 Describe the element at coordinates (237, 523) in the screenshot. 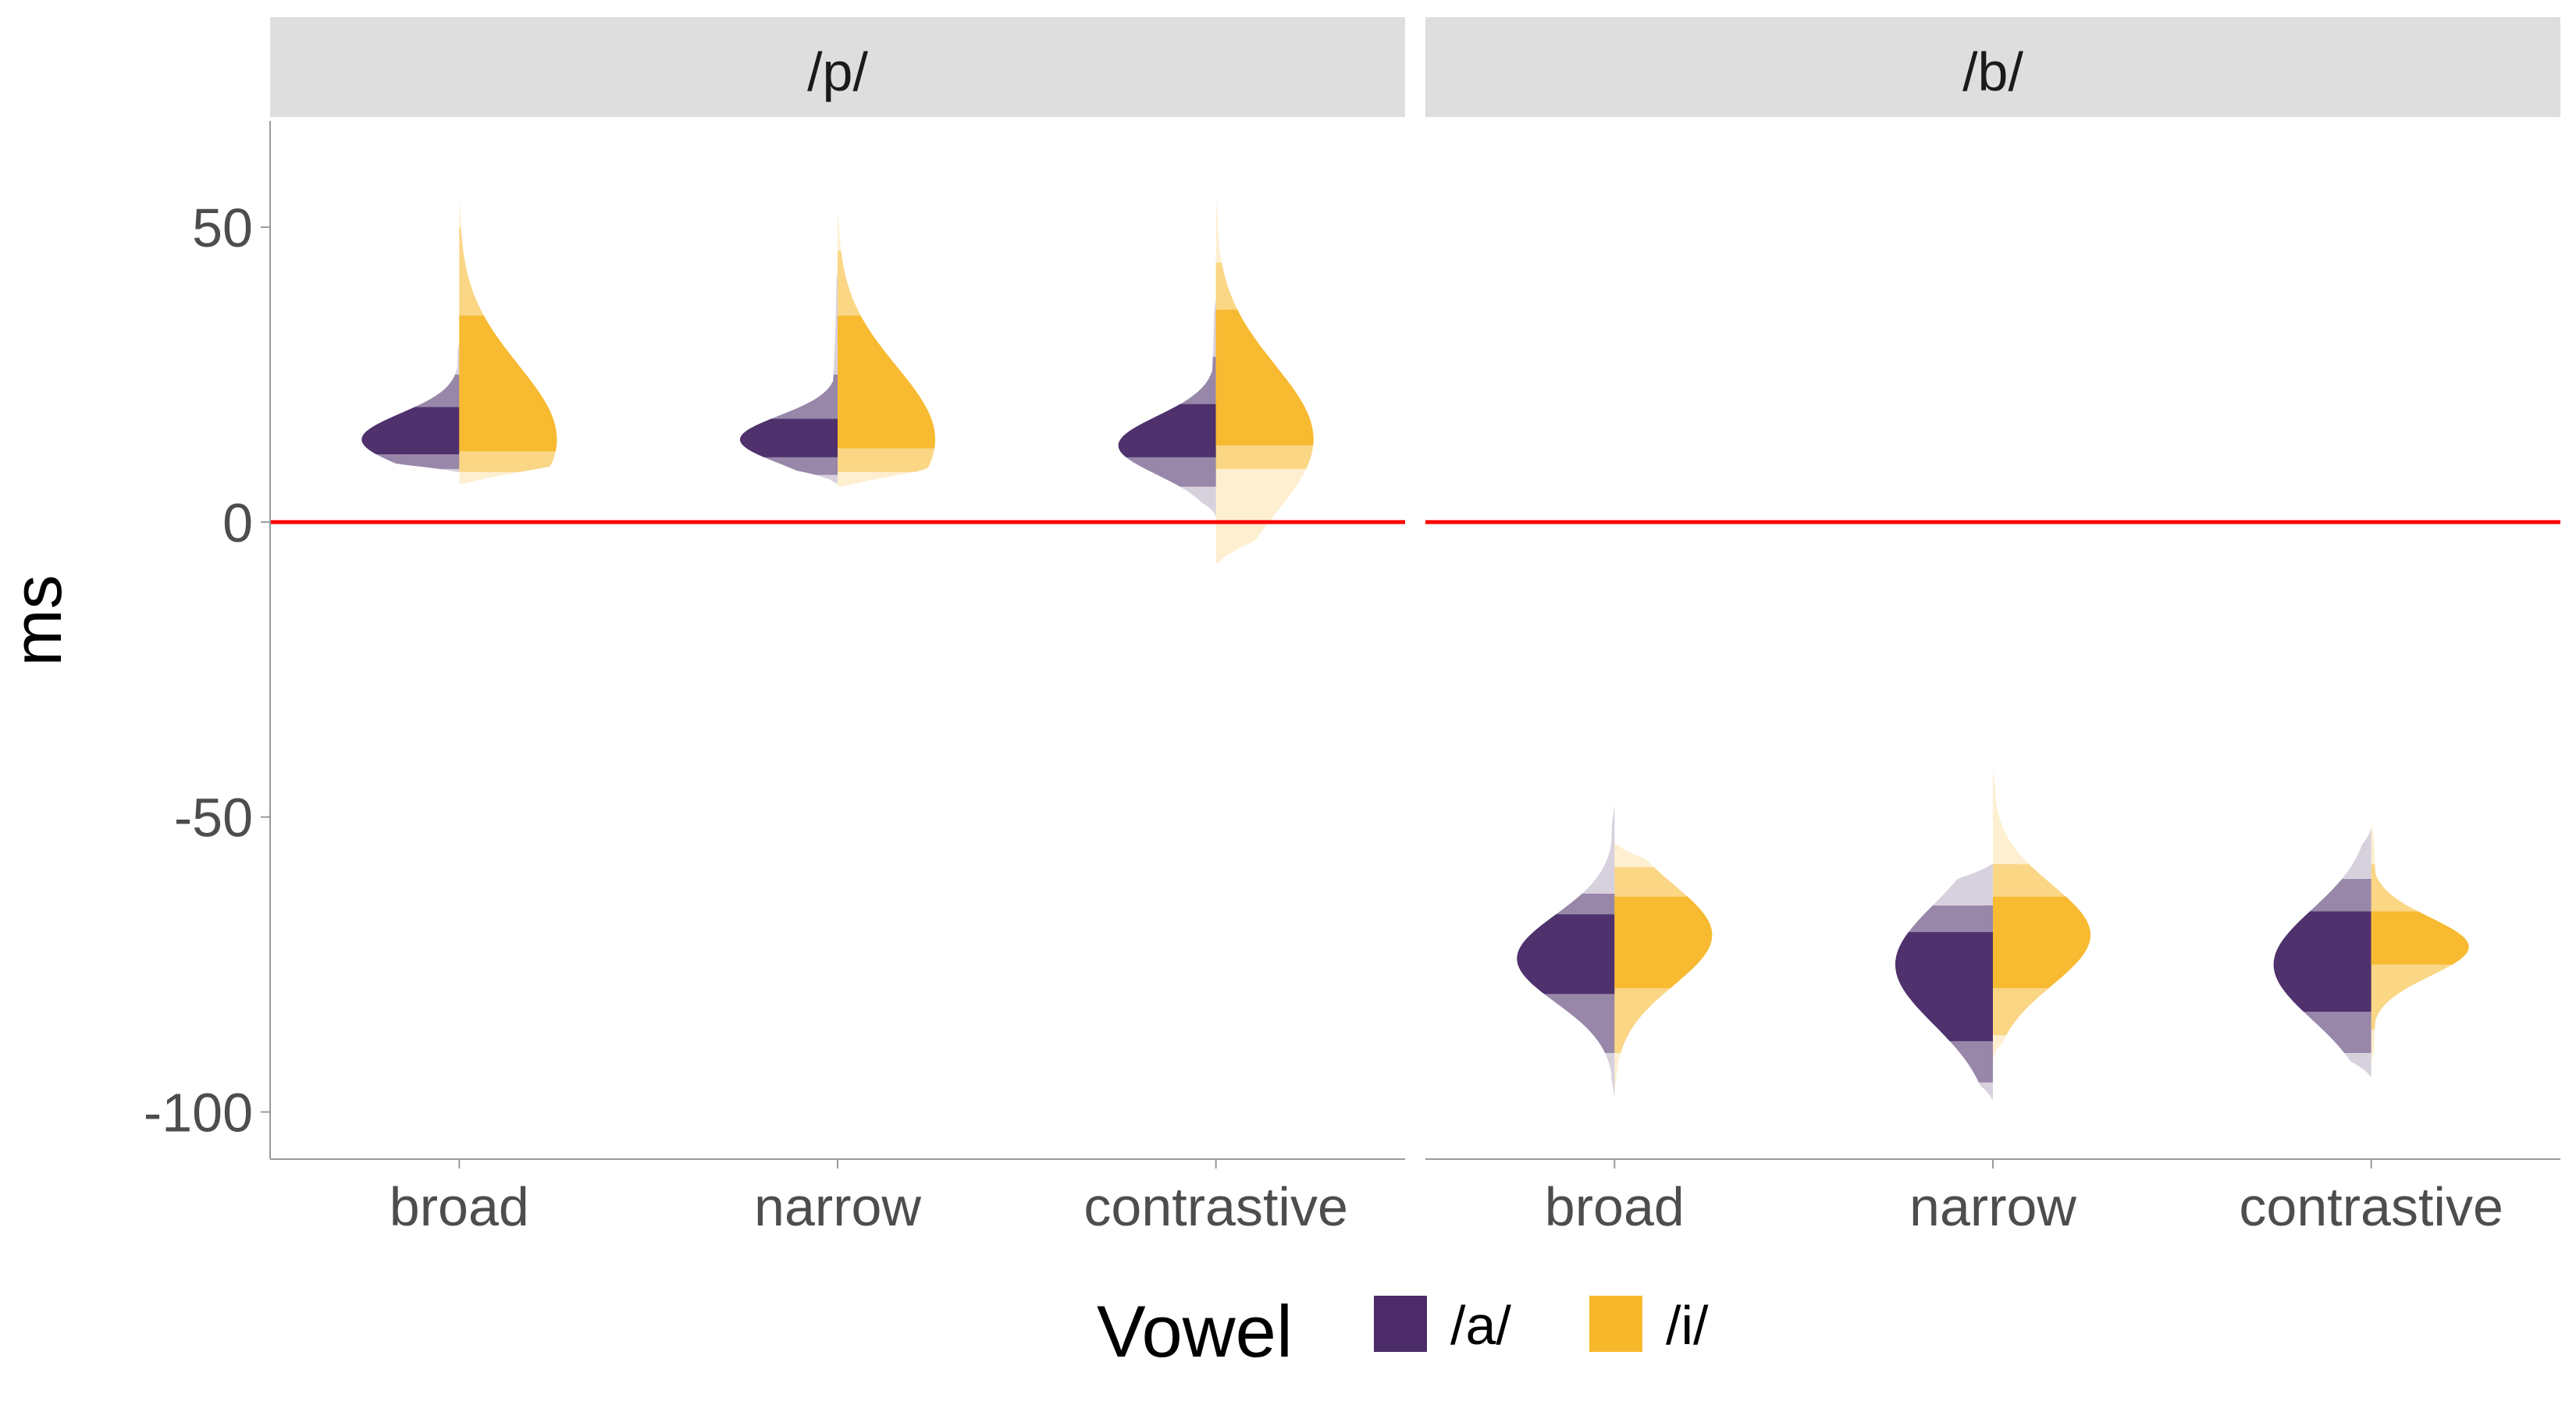

I see `y-tick-label: 0` at that location.